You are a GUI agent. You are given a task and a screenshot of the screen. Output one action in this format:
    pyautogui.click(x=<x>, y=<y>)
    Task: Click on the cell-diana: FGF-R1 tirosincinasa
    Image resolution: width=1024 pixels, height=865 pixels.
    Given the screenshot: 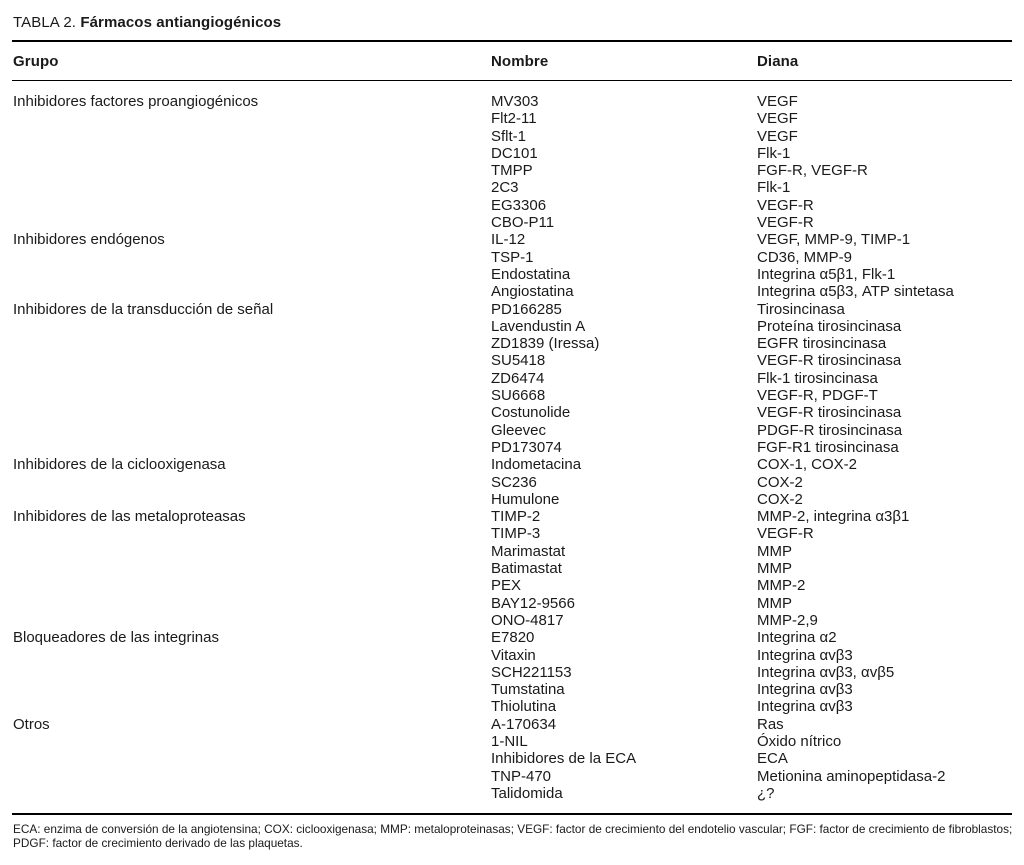 What is the action you would take?
    pyautogui.click(x=828, y=447)
    